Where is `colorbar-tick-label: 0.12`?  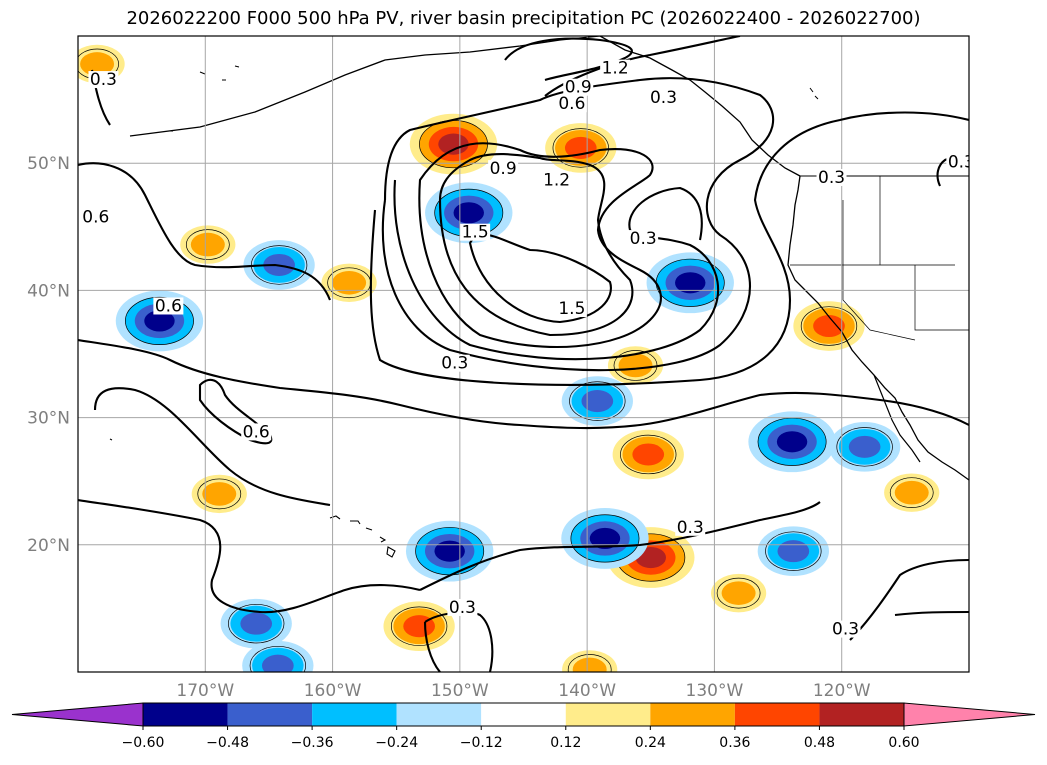
colorbar-tick-label: 0.12 is located at coordinates (565, 743).